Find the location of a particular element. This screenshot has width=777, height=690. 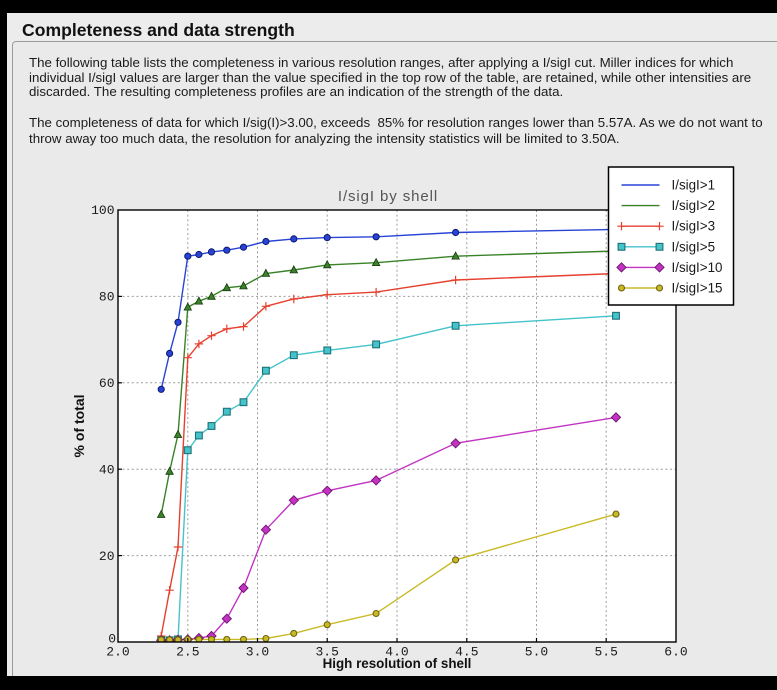

svg-text: 0 is located at coordinates (112, 639).